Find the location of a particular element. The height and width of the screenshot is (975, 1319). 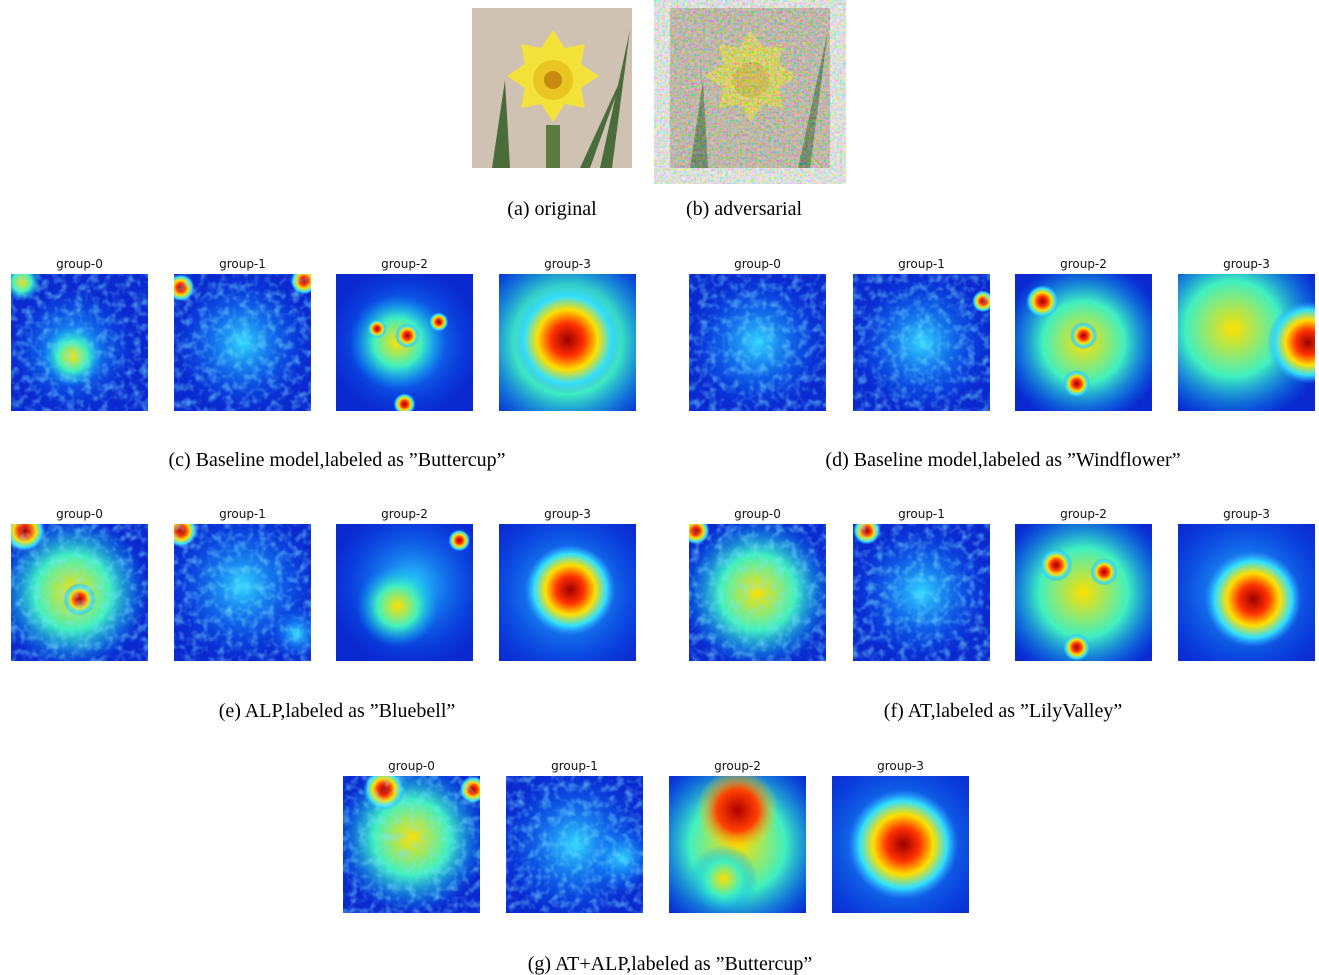

caption: (a) original is located at coordinates (552, 209).